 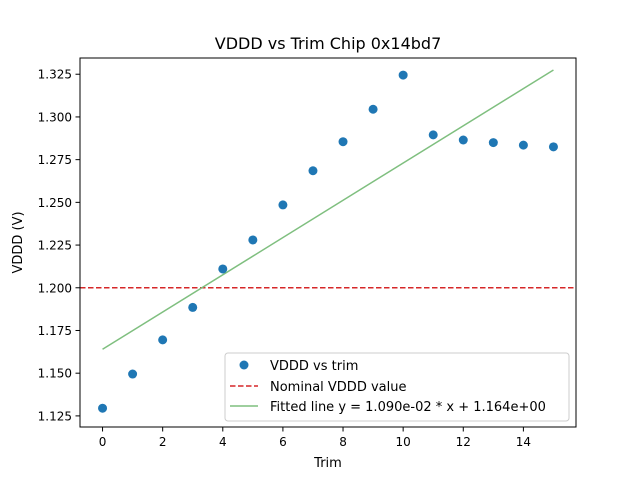 What do you see at coordinates (55, 288) in the screenshot?
I see `y-tick-label: 1.200` at bounding box center [55, 288].